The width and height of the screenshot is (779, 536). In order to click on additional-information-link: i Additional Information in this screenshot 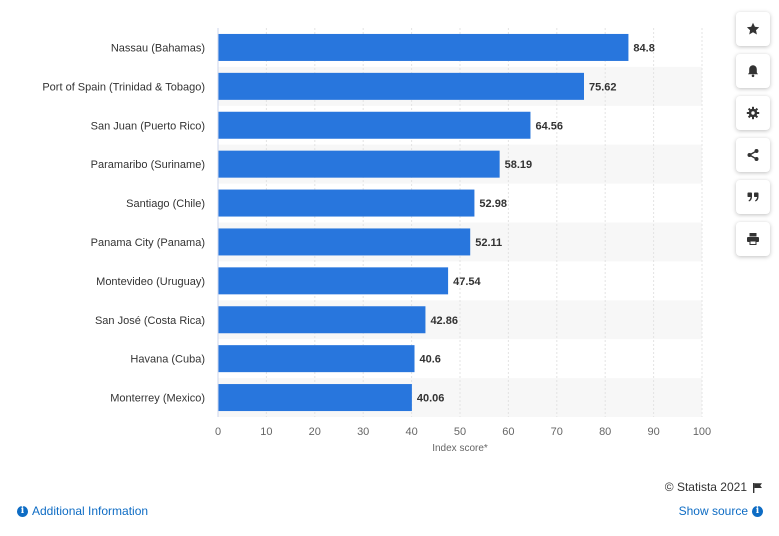, I will do `click(82, 511)`.